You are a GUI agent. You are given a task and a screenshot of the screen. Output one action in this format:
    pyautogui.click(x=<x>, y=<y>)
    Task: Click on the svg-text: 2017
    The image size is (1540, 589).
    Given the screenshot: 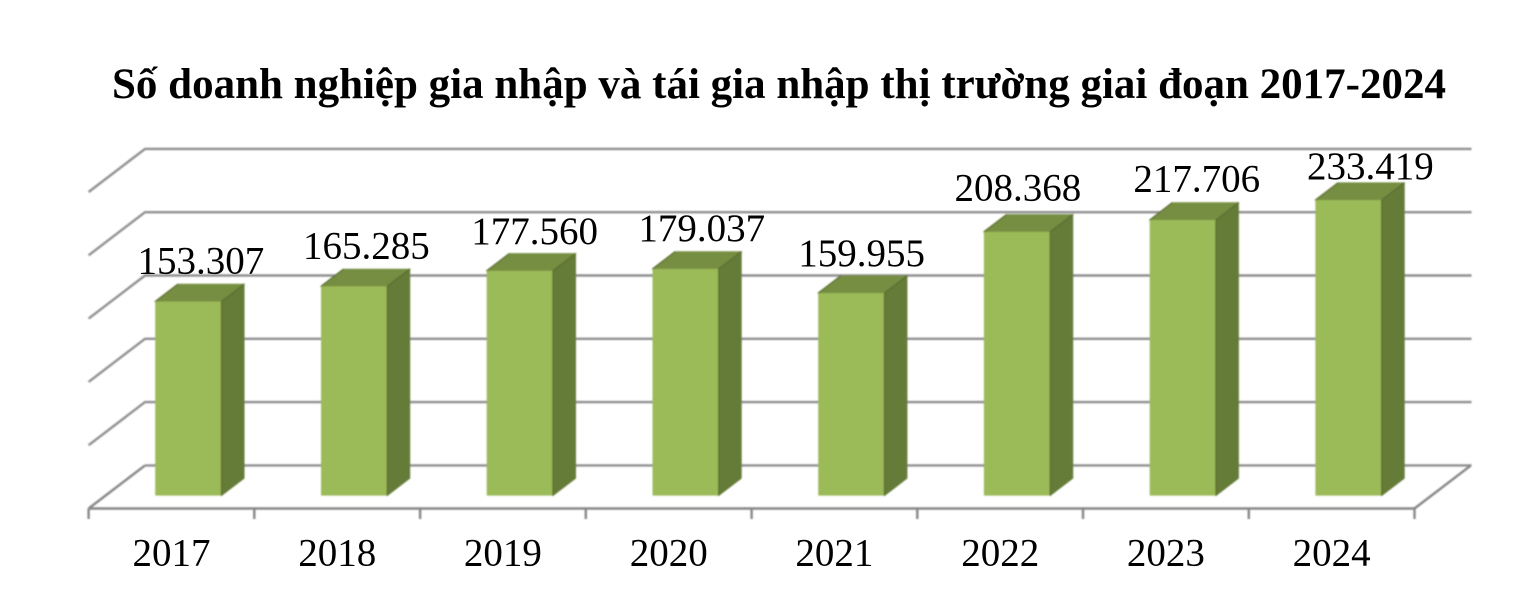 What is the action you would take?
    pyautogui.click(x=172, y=553)
    